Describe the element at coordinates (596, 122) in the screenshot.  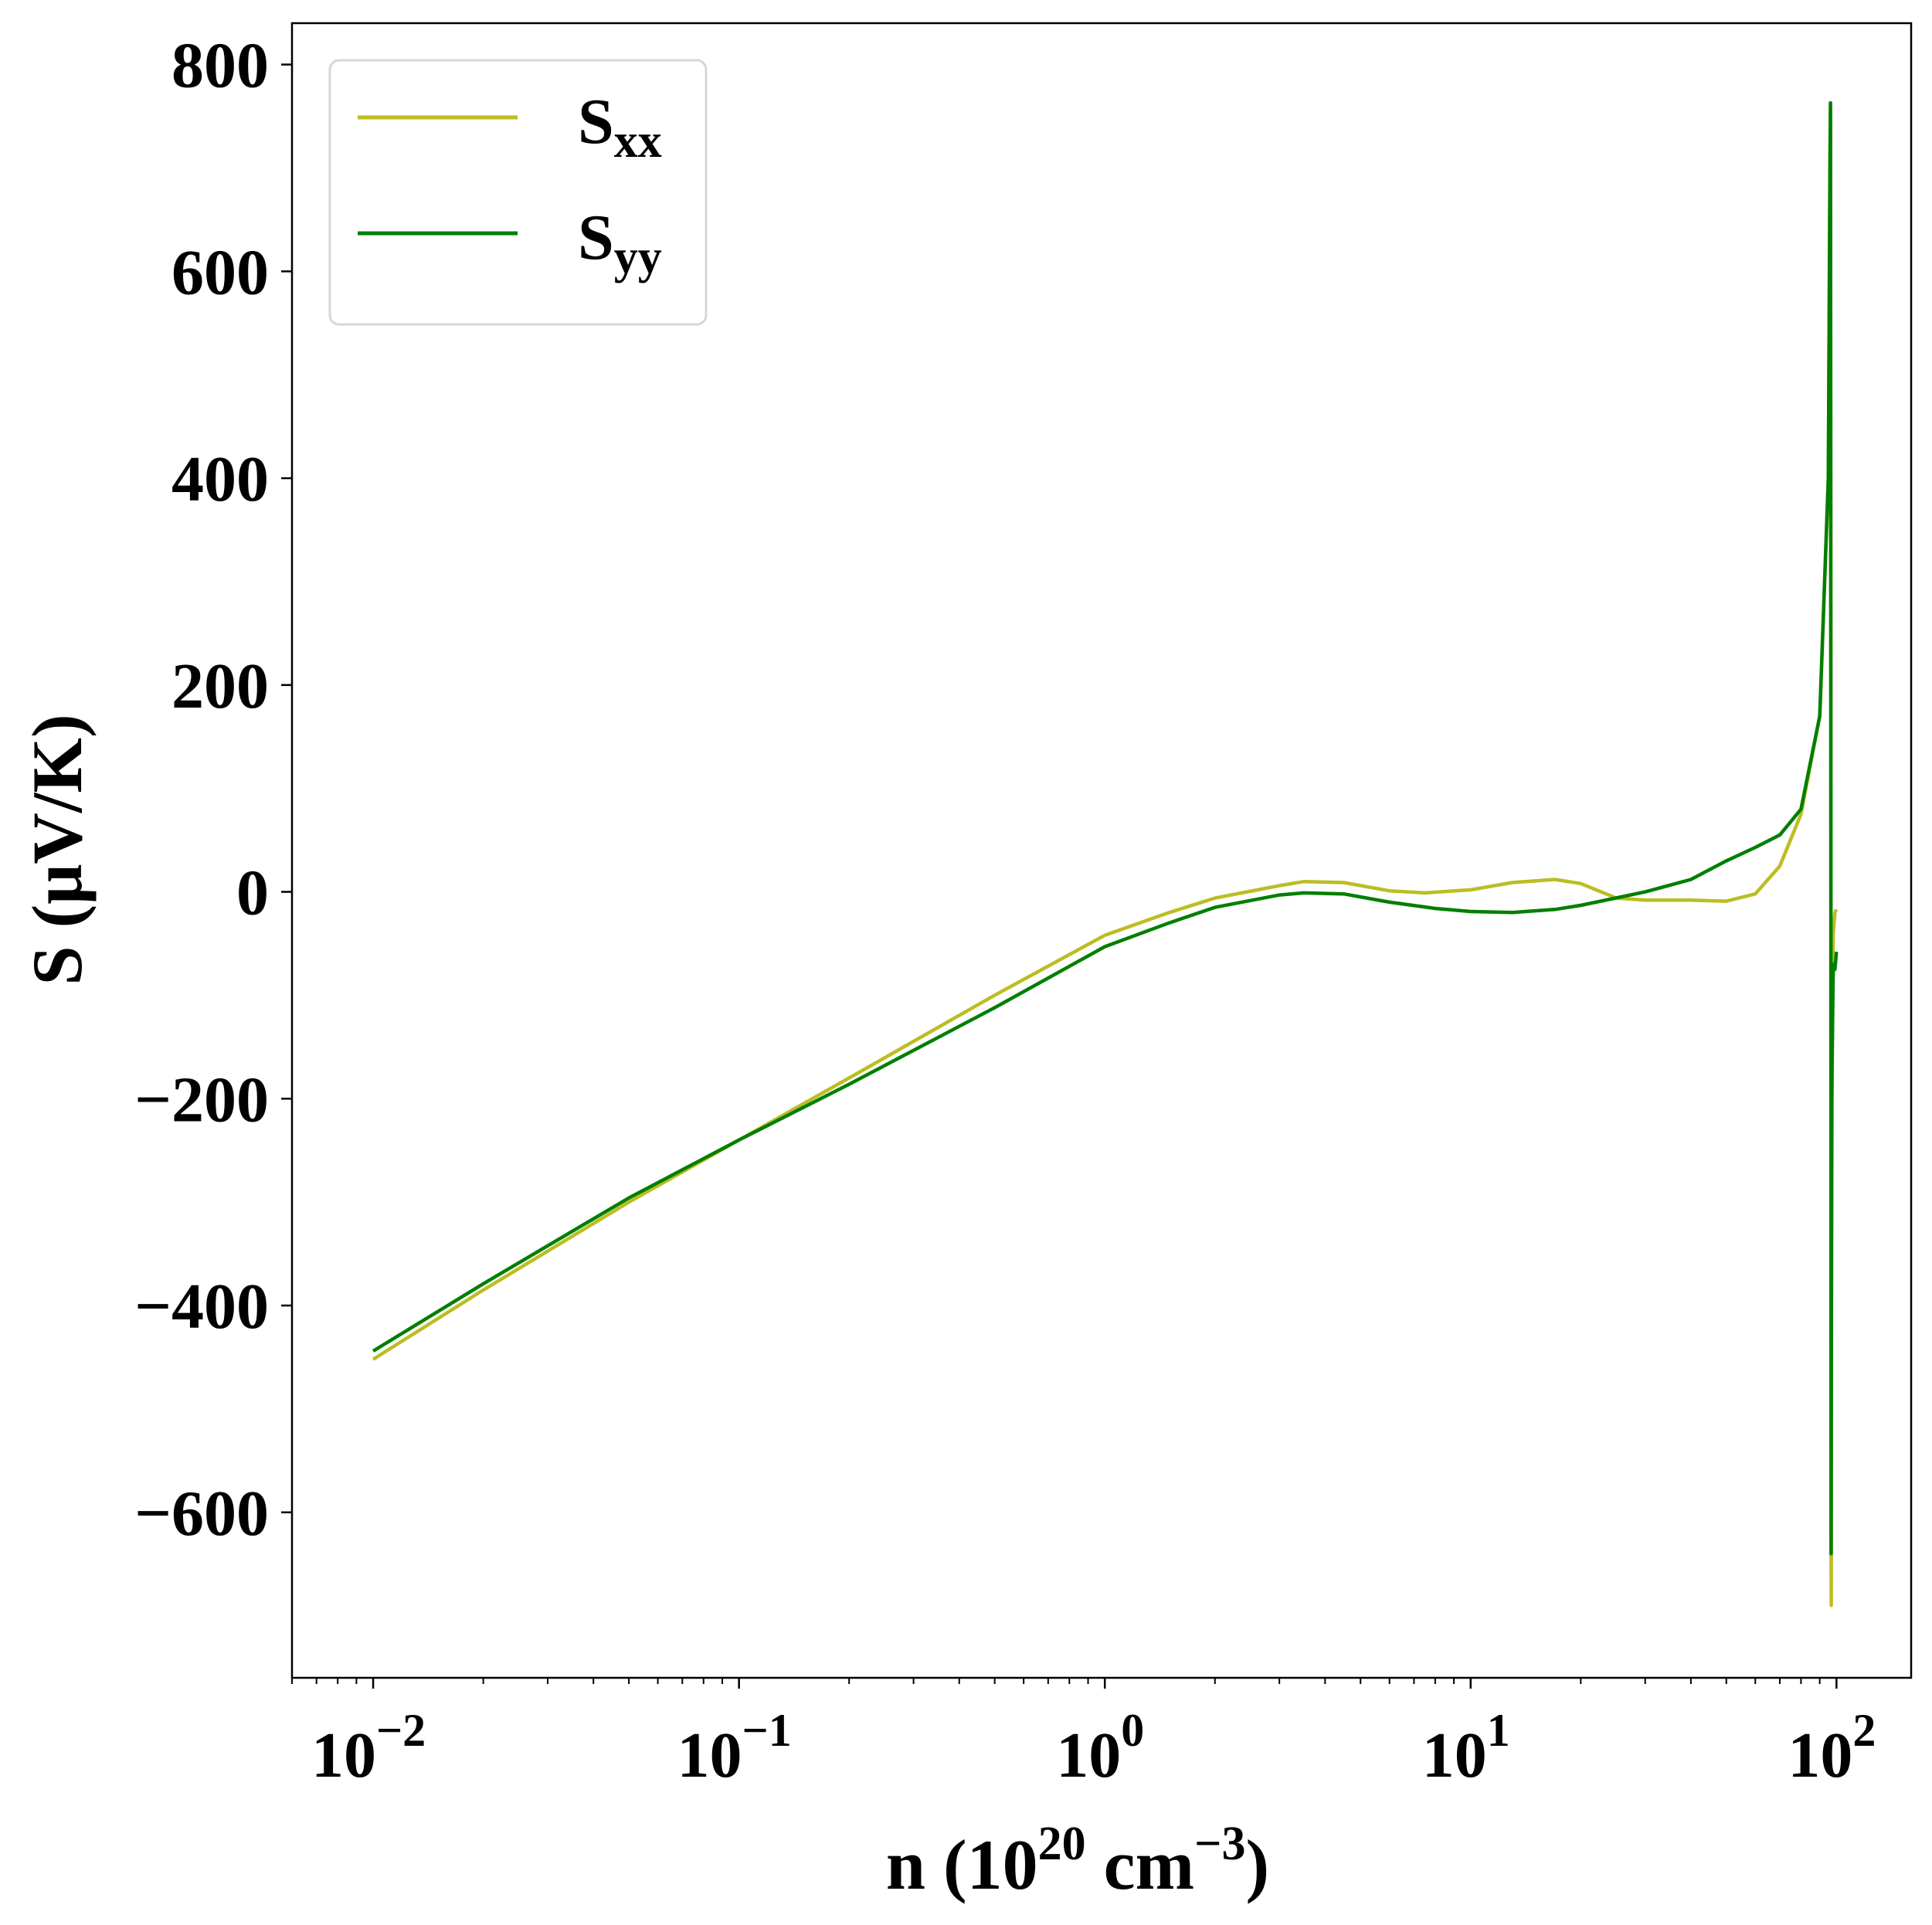
I see `legend-label-sxx-main: S` at that location.